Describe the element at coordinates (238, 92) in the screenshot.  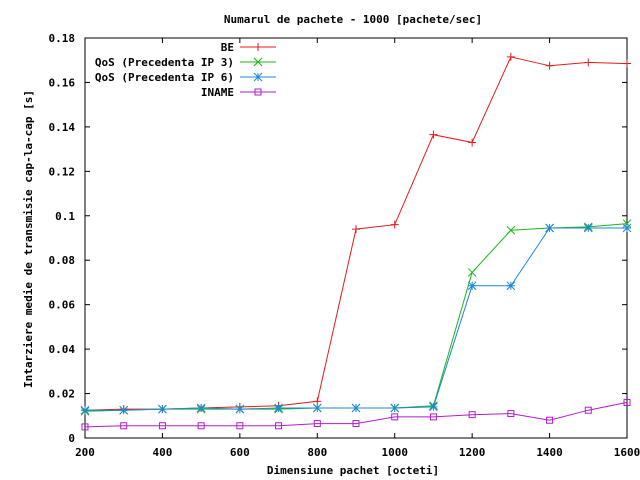
I see `legend-item: INAME` at that location.